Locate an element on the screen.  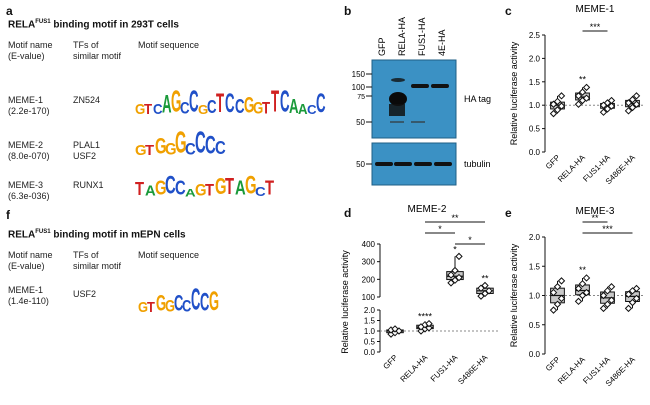
panel-f-letter: f is located at coordinates (8, 215).